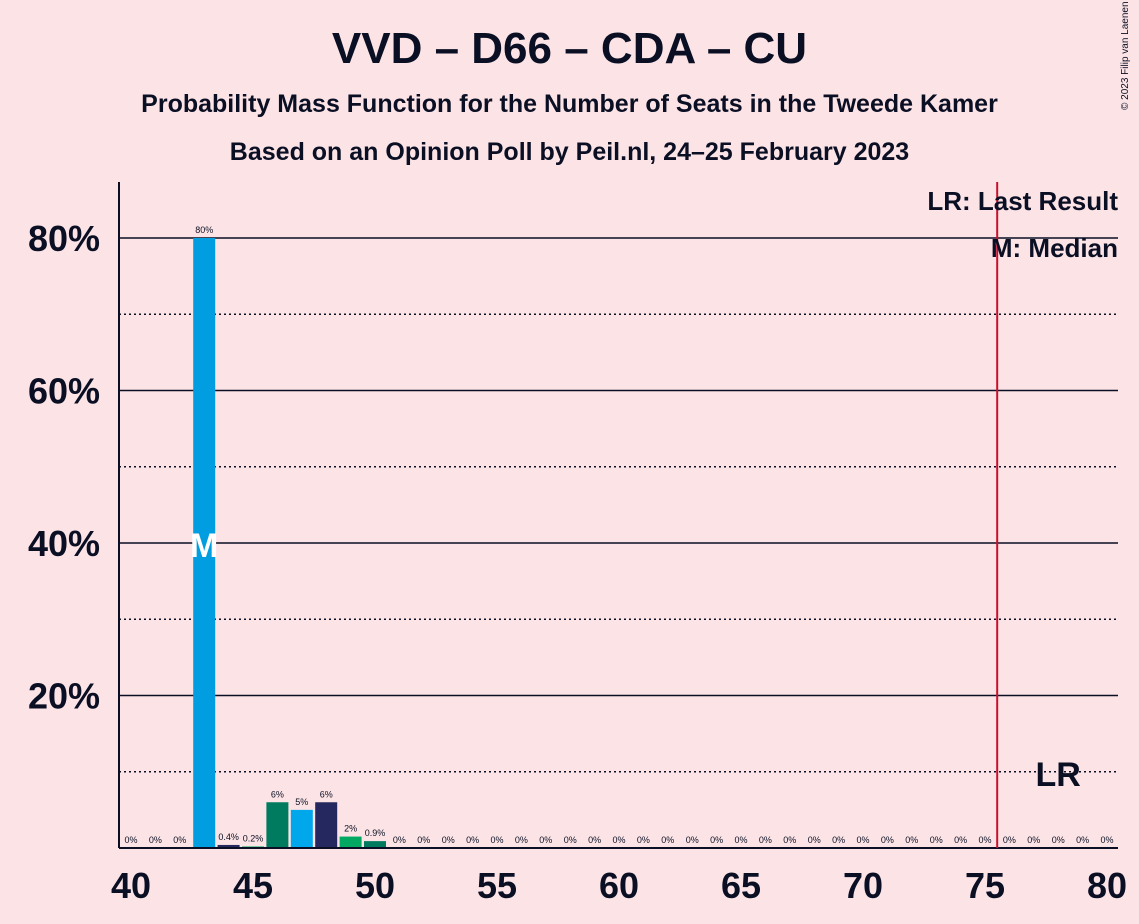 The image size is (1139, 924). What do you see at coordinates (741, 885) in the screenshot?
I see `x-tick-label: 65` at bounding box center [741, 885].